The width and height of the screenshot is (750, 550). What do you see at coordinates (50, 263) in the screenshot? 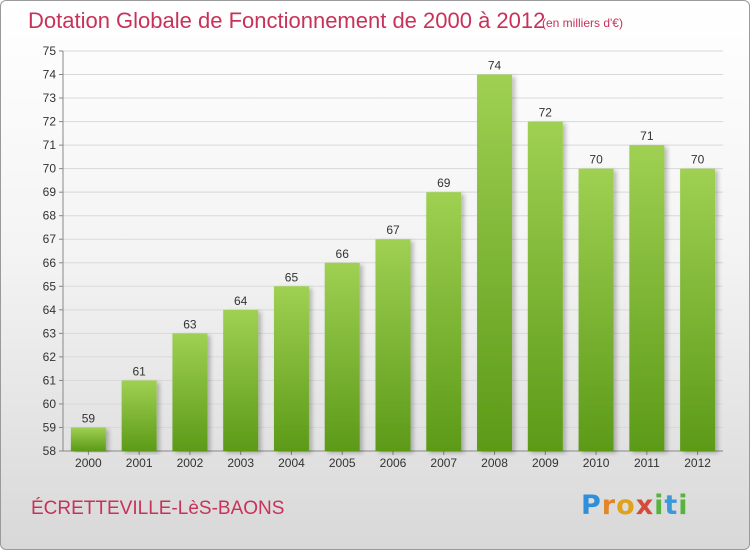
I see `y-tick-label: 66` at bounding box center [50, 263].